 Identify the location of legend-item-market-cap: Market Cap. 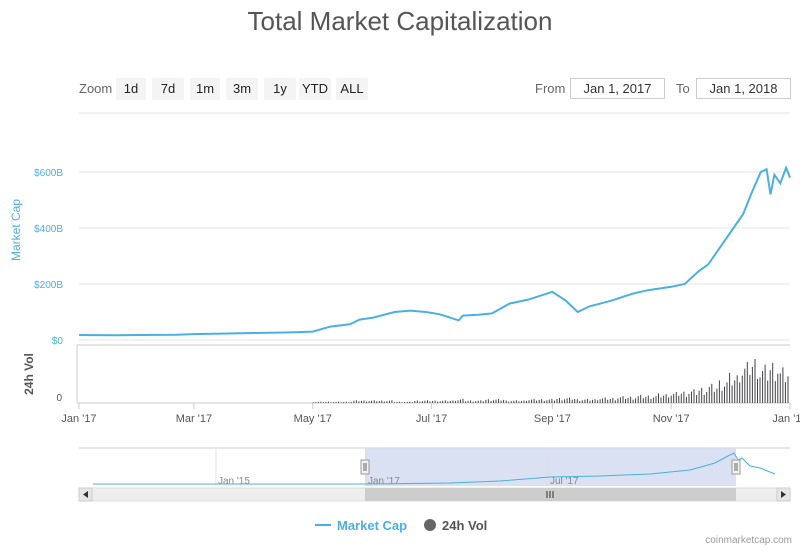
(361, 525).